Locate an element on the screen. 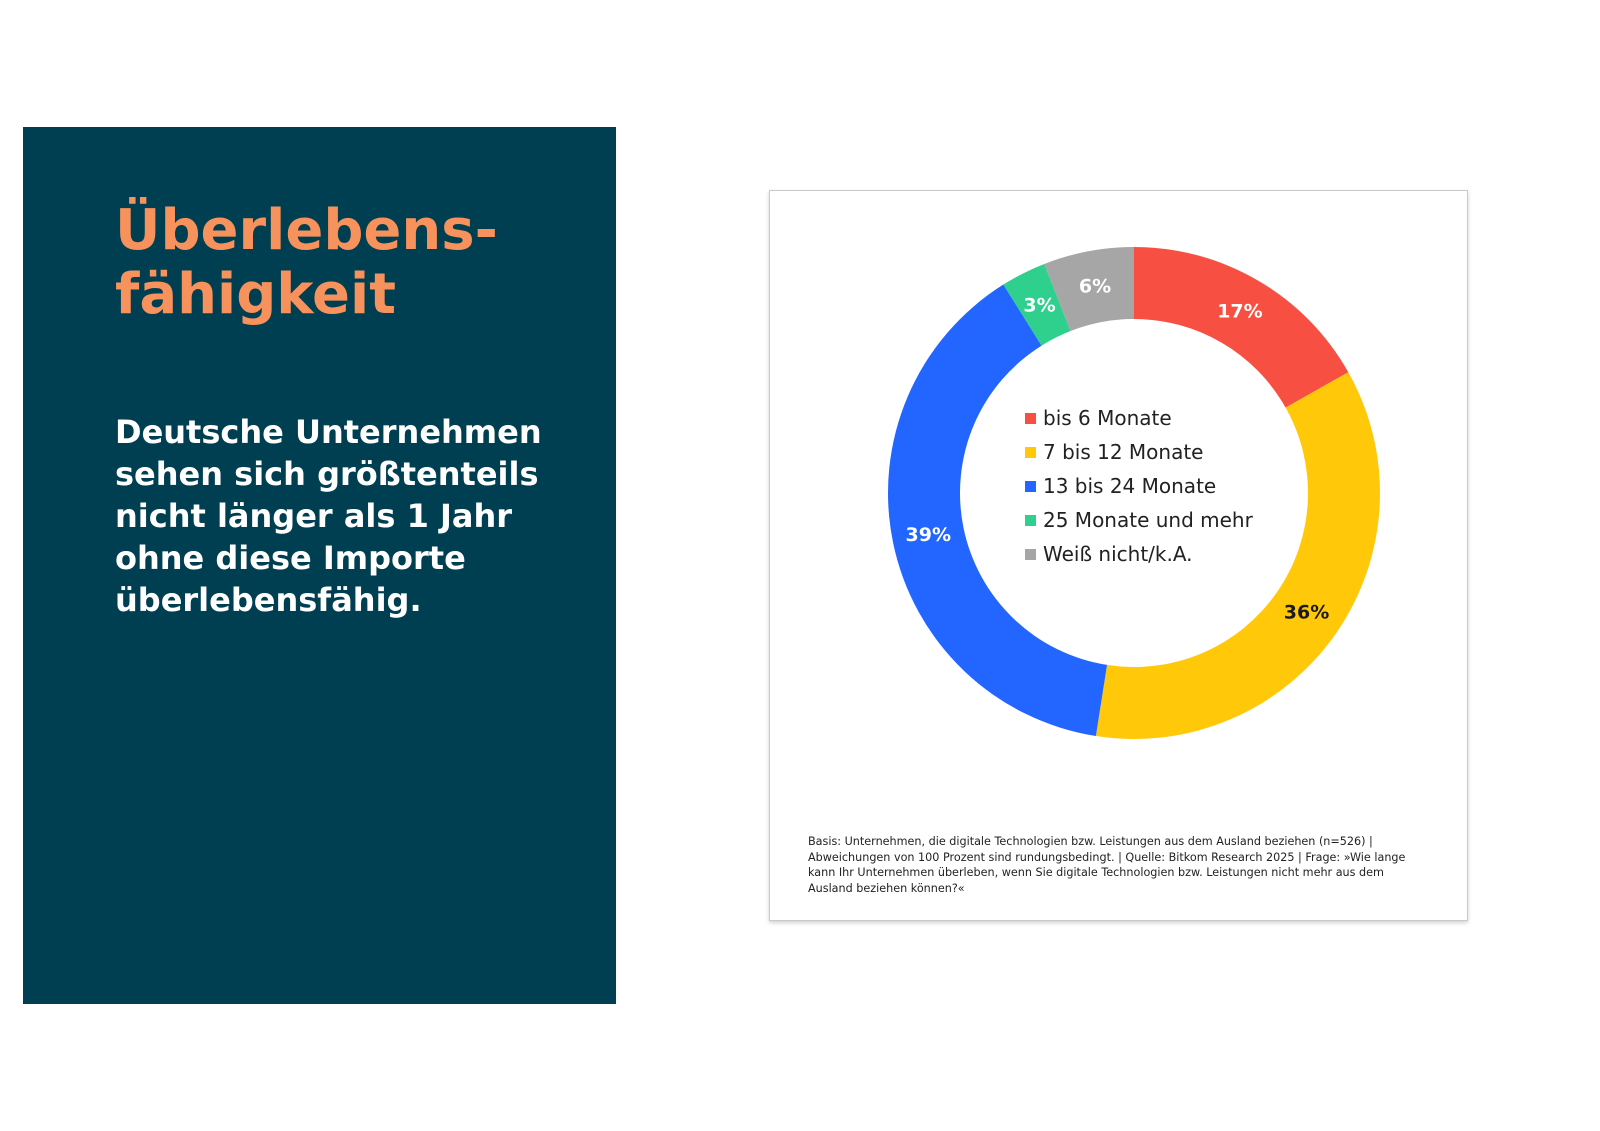 Image resolution: width=1600 pixels, height=1131 pixels. legend-label: 7 bis 12 Monate is located at coordinates (1123, 452).